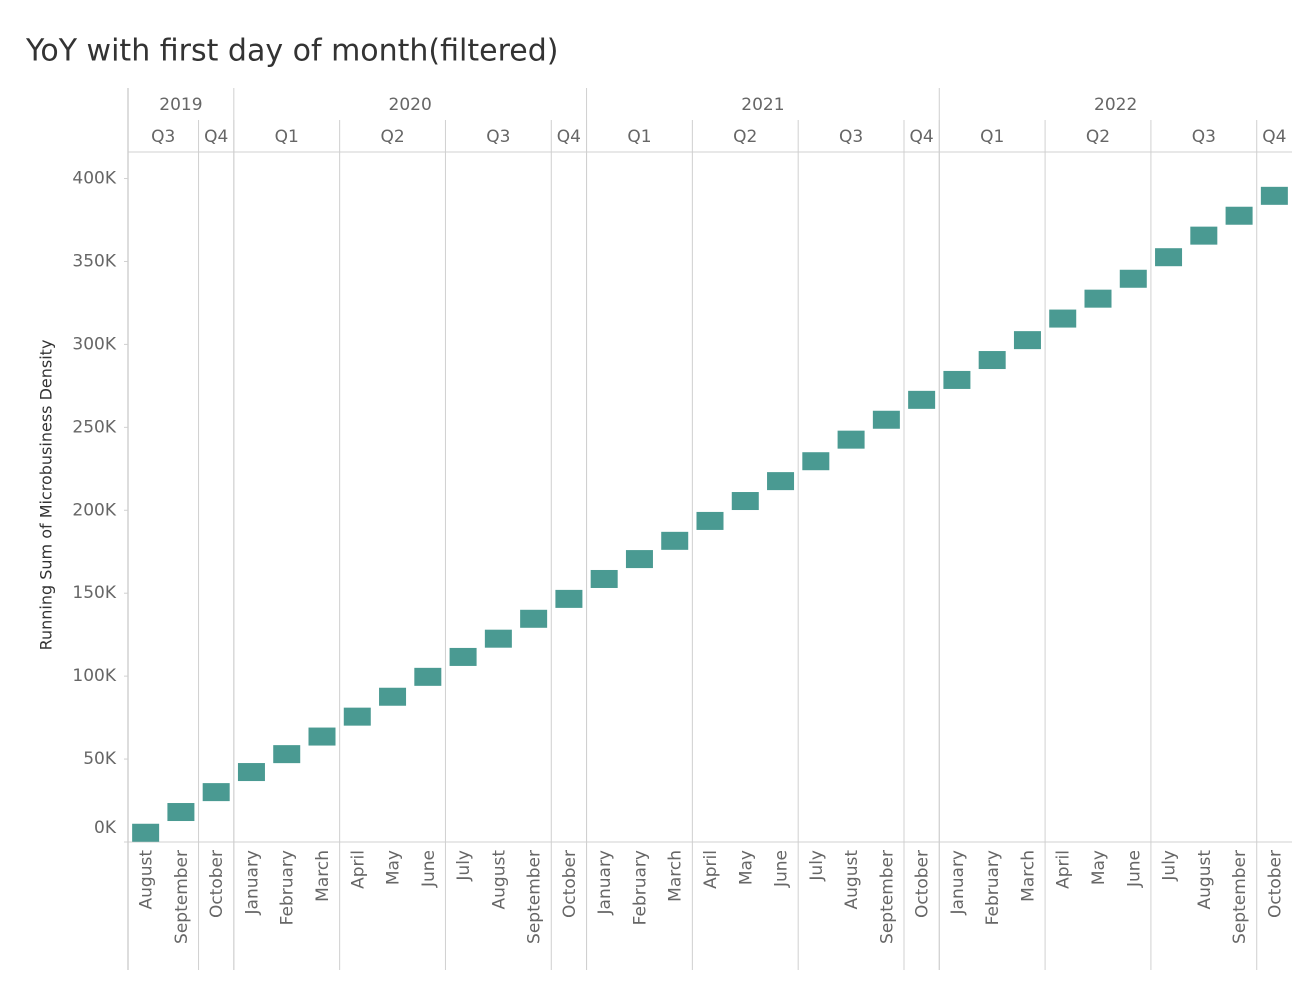 This screenshot has height=989, width=1310. What do you see at coordinates (94, 510) in the screenshot?
I see `y-tick-label: 200K` at bounding box center [94, 510].